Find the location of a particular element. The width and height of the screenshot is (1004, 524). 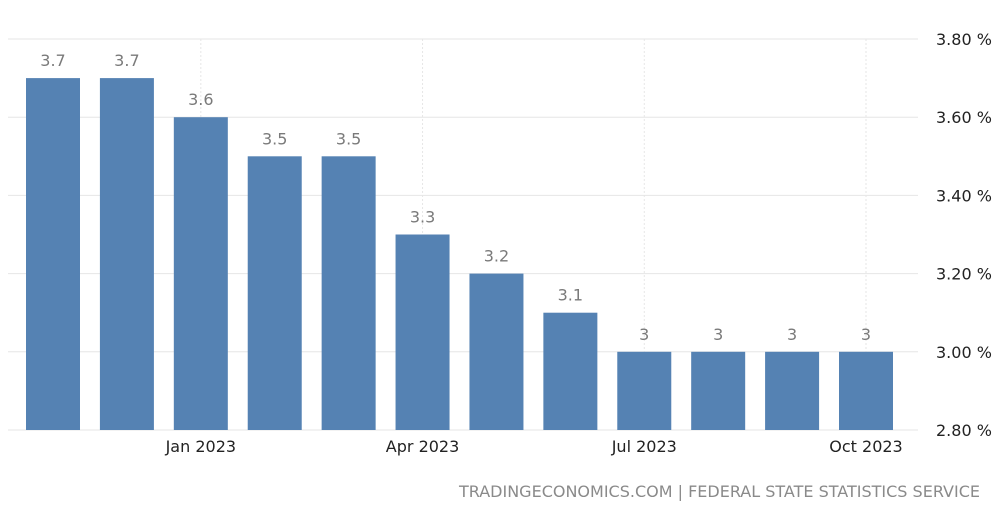

y-tick-label: 3.20 % is located at coordinates (964, 274).